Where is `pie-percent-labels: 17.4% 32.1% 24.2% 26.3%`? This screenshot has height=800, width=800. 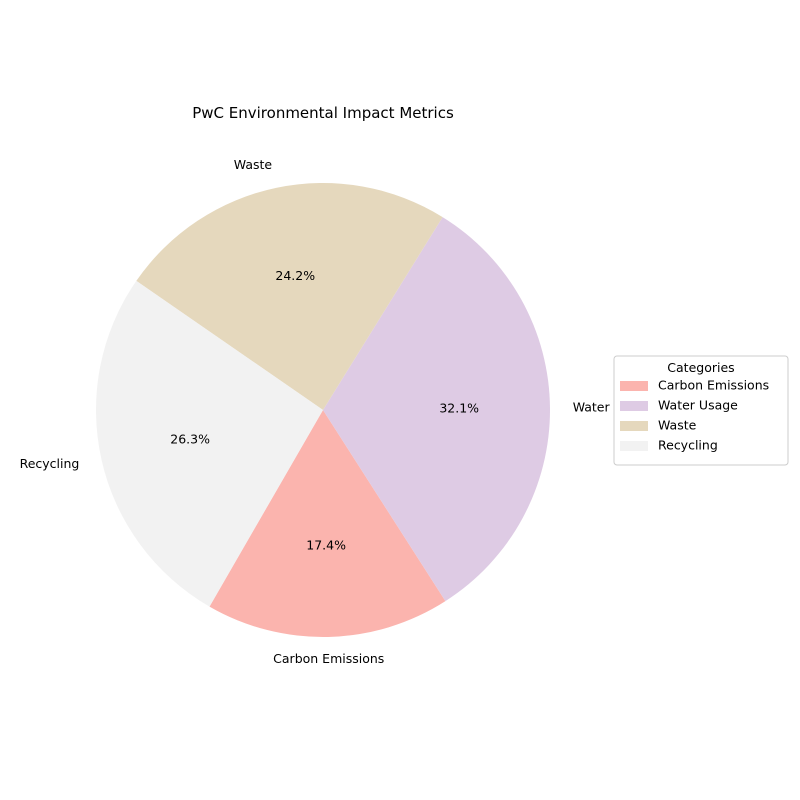 pie-percent-labels: 17.4% 32.1% 24.2% 26.3% is located at coordinates (324, 410).